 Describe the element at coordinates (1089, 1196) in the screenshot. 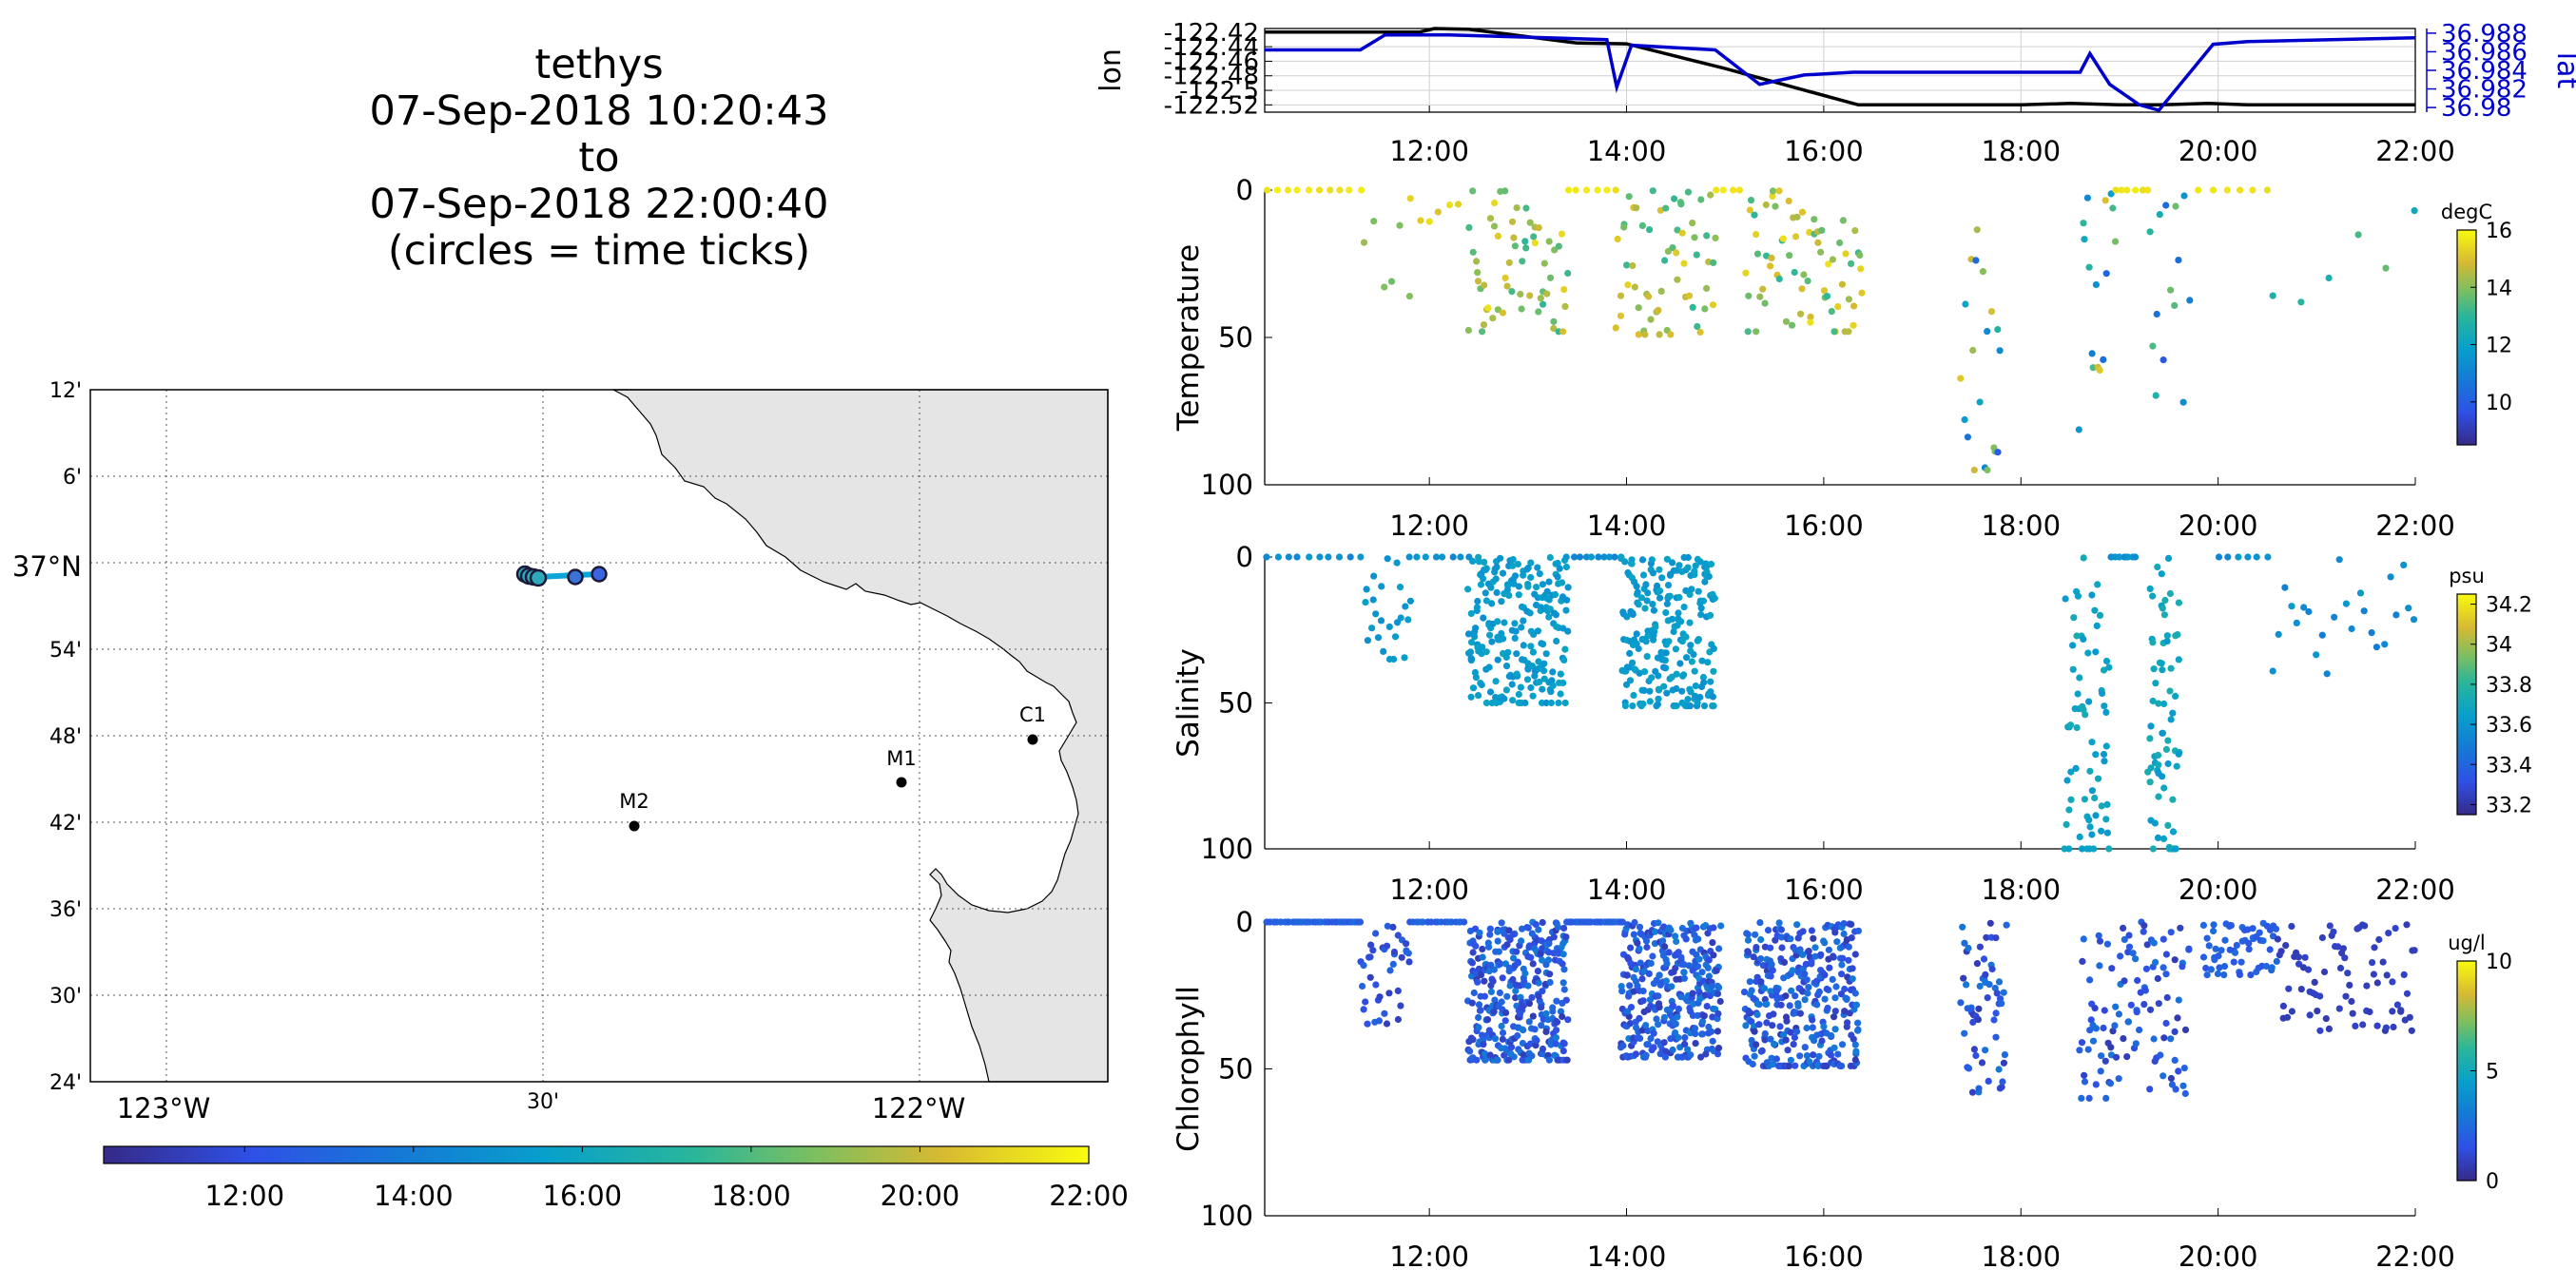

I see `time-colorbar-tick-label: 22:00` at that location.